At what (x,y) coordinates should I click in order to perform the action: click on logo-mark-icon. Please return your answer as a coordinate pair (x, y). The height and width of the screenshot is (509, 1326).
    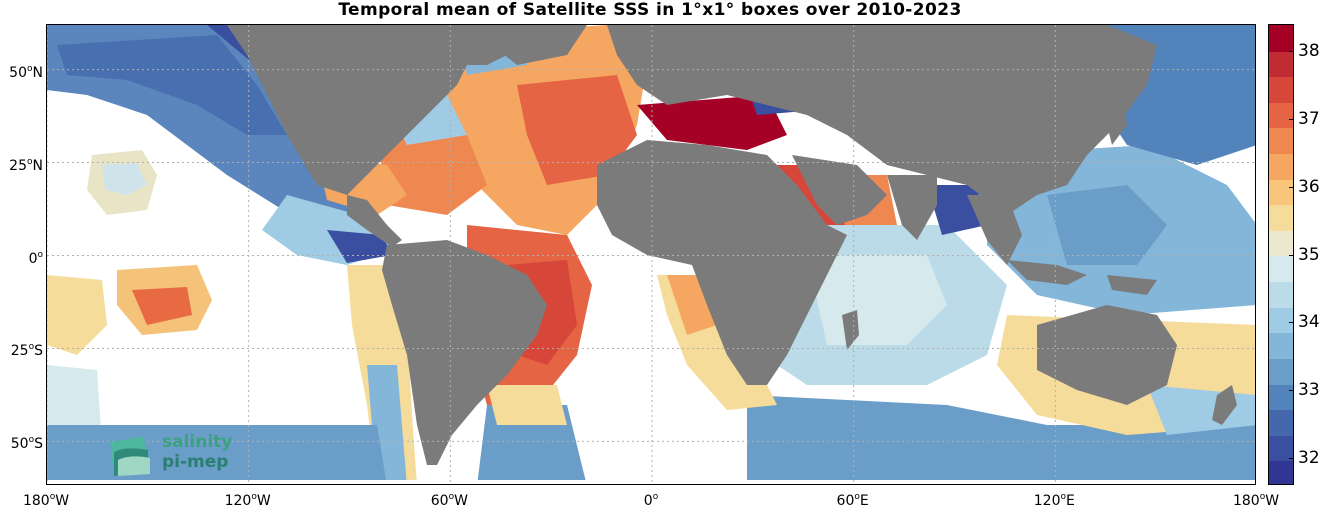
    Looking at the image, I should click on (130, 456).